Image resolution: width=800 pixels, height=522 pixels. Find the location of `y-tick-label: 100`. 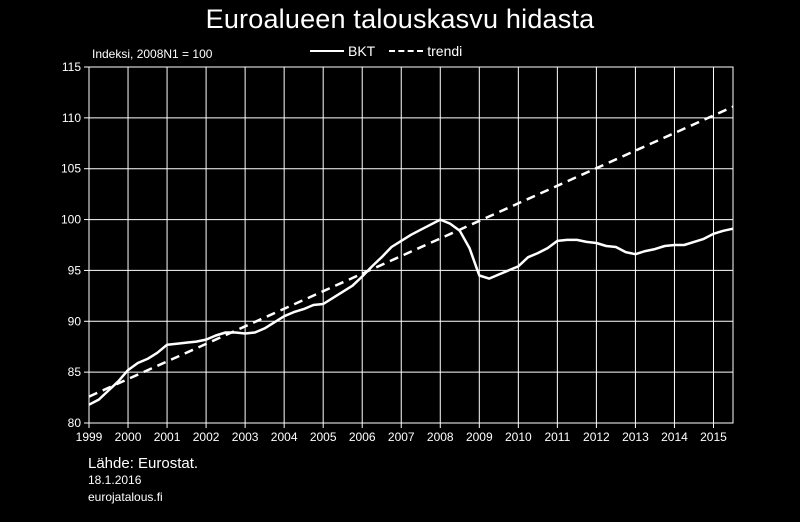

y-tick-label: 100 is located at coordinates (71, 220).